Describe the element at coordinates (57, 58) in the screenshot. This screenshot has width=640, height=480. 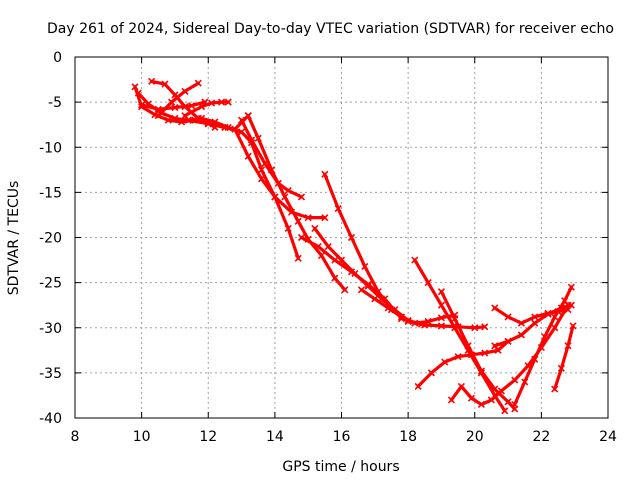
I see `y-tick-label: 0` at that location.